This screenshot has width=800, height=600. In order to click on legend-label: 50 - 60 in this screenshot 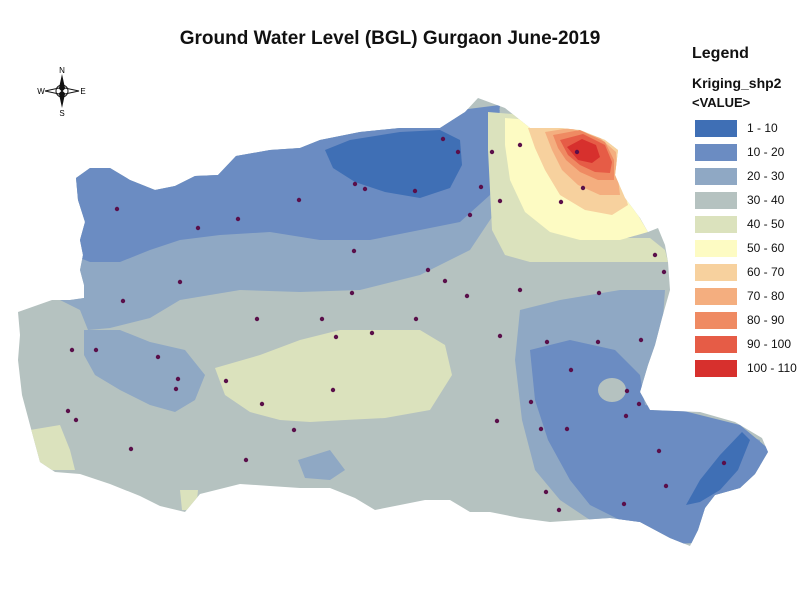, I will do `click(766, 248)`.